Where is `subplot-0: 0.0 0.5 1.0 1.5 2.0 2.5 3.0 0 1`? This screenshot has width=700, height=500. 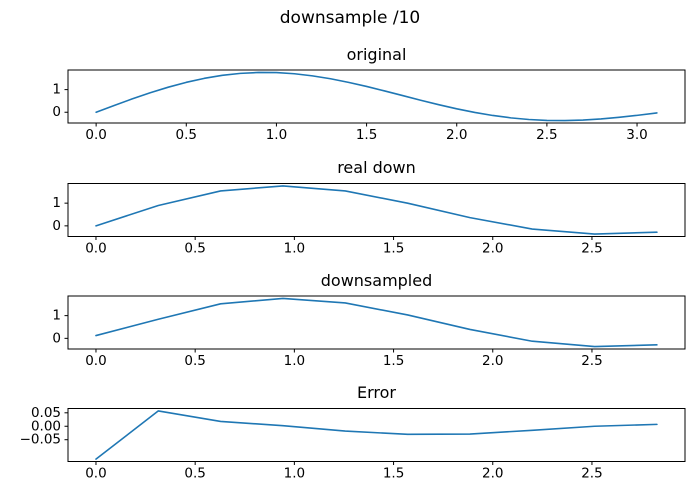 subplot-0: 0.0 0.5 1.0 1.5 2.0 2.5 3.0 0 1 is located at coordinates (369, 106).